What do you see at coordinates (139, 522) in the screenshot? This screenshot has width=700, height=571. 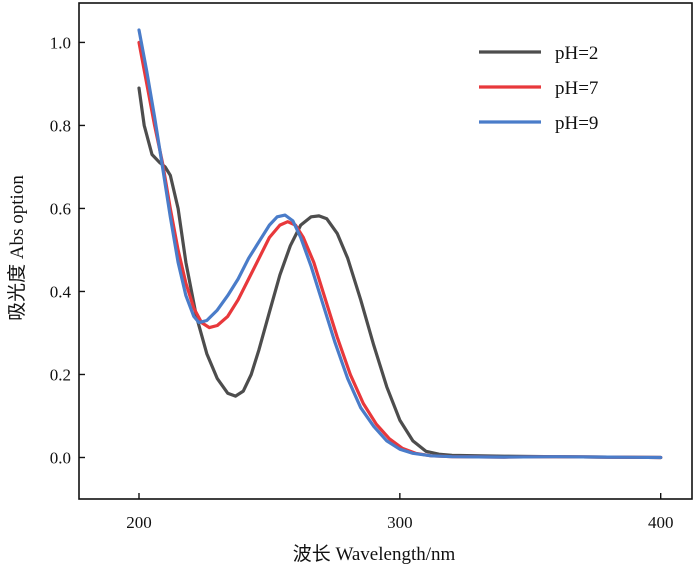 I see `x-tick-label: 200` at bounding box center [139, 522].